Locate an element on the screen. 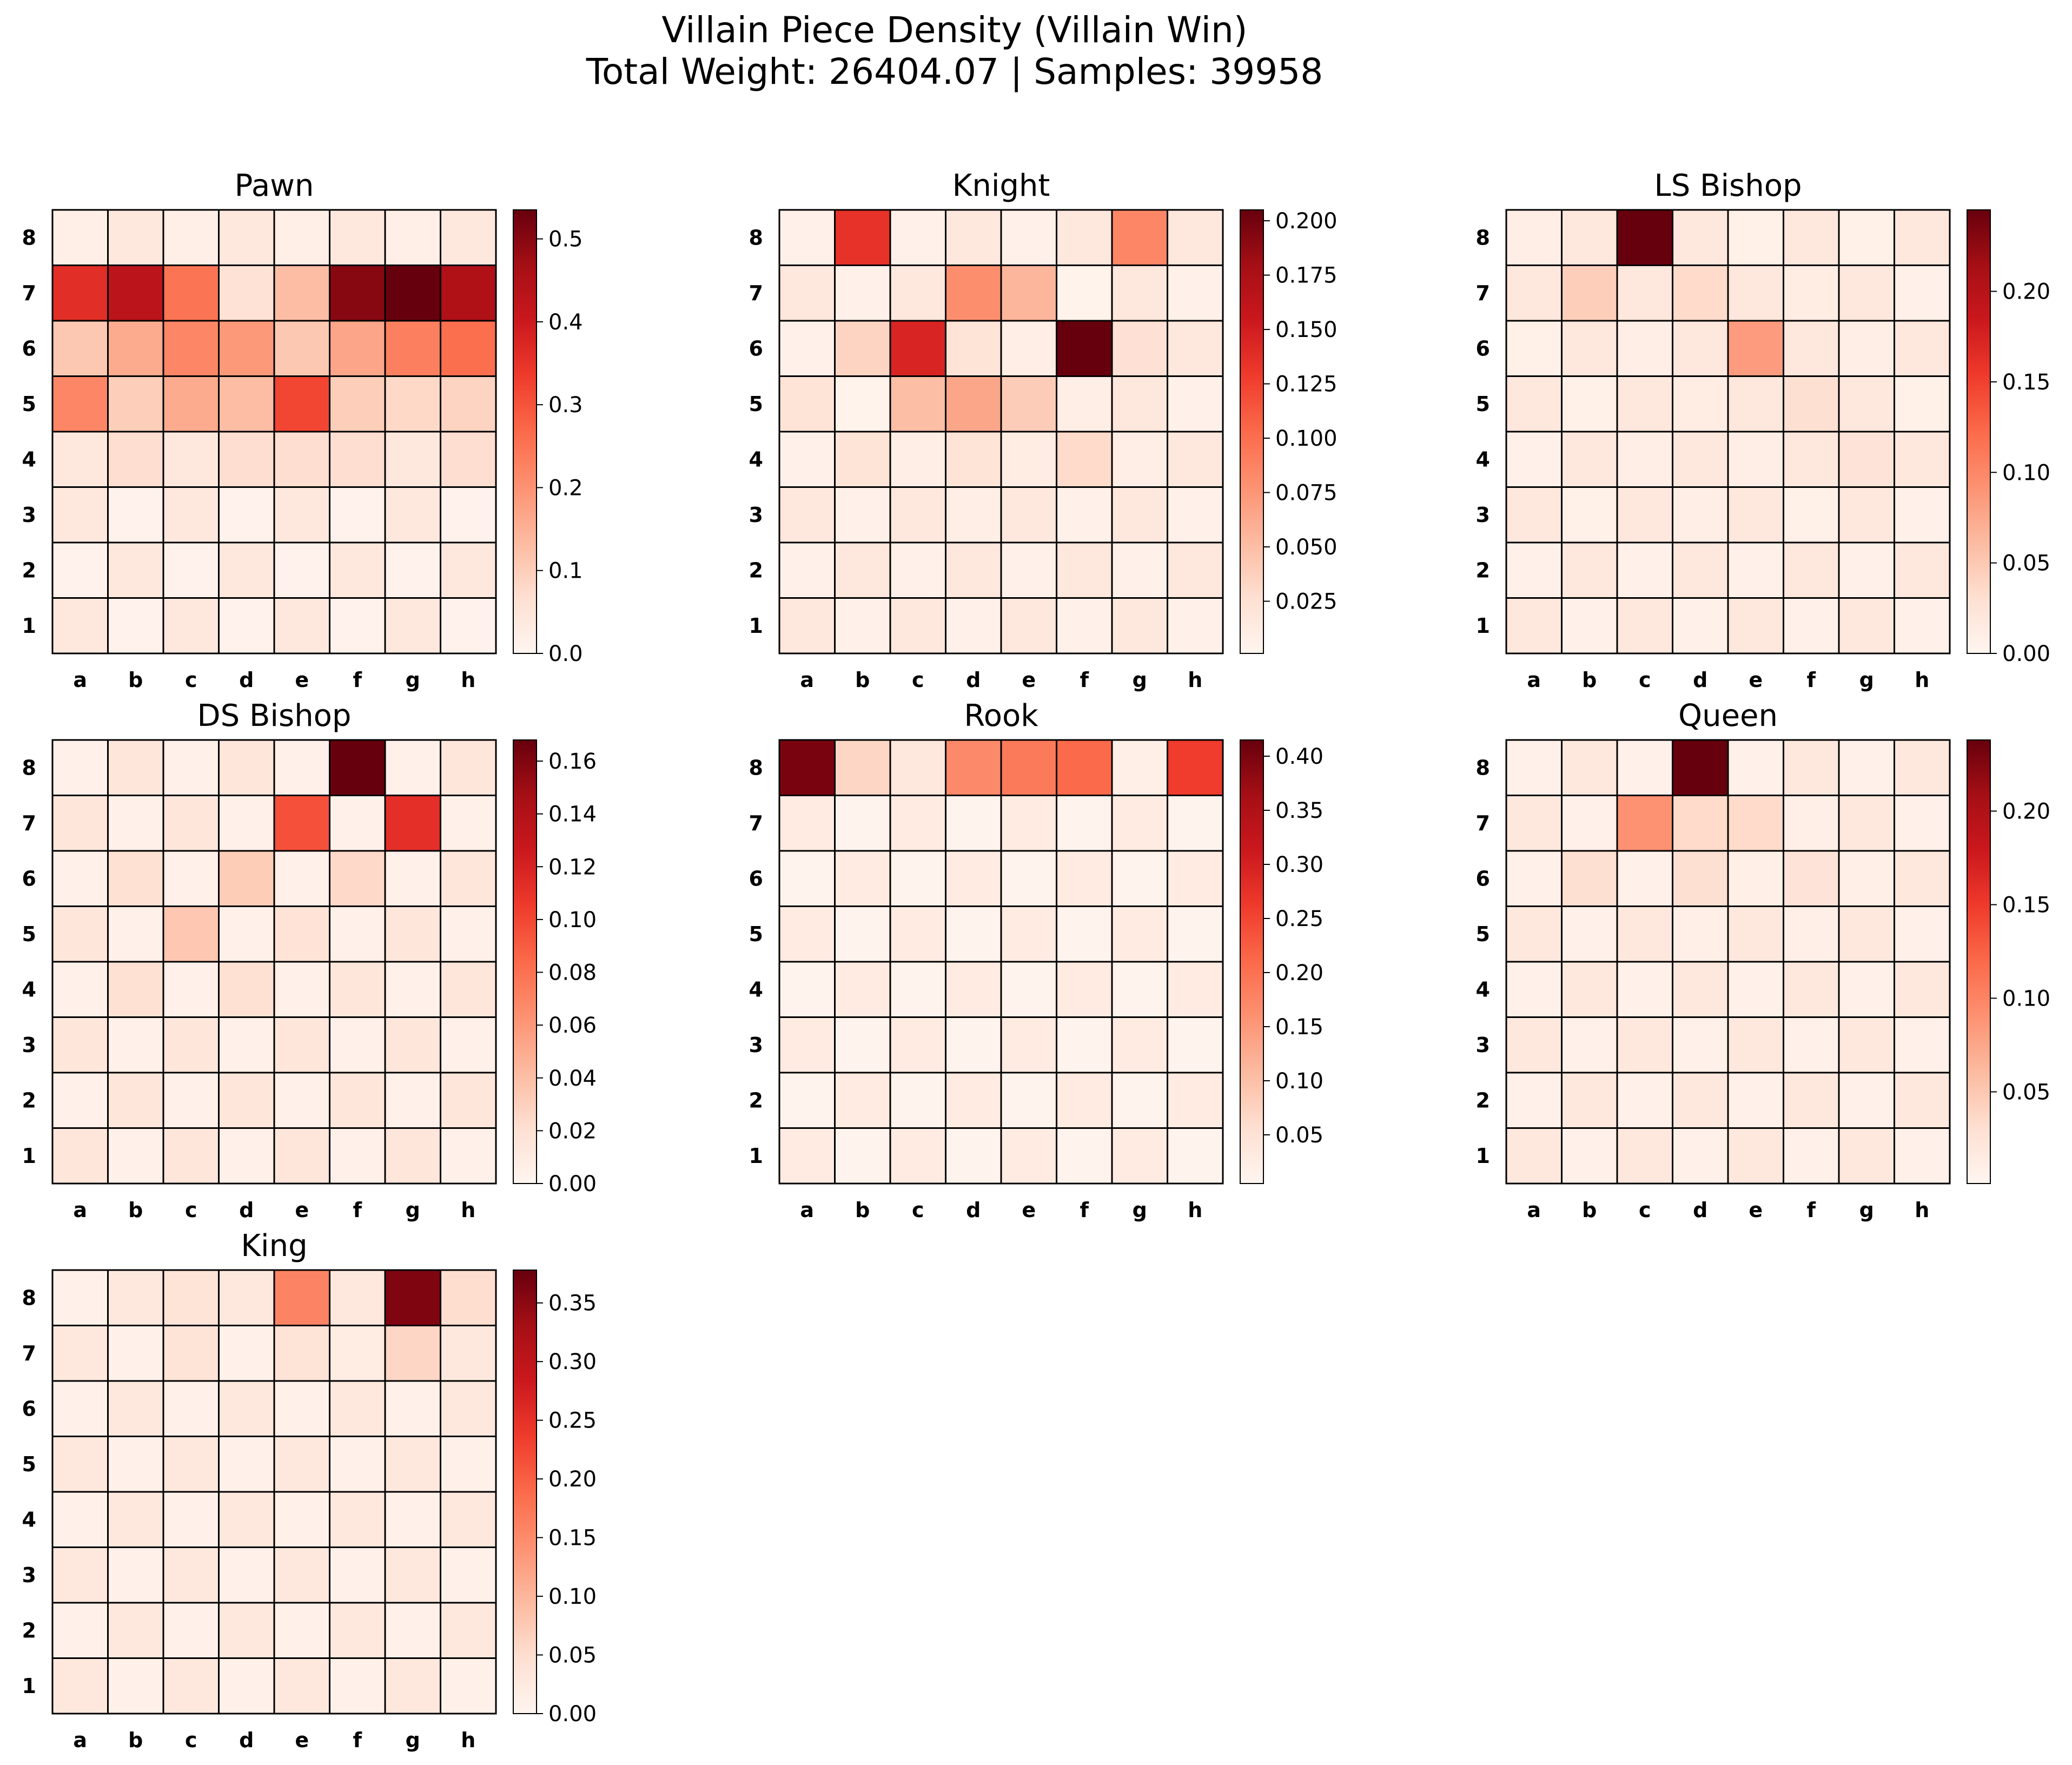 The height and width of the screenshot is (1765, 2072). colorbar-tick-label-knight: 0.200 is located at coordinates (1306, 221).